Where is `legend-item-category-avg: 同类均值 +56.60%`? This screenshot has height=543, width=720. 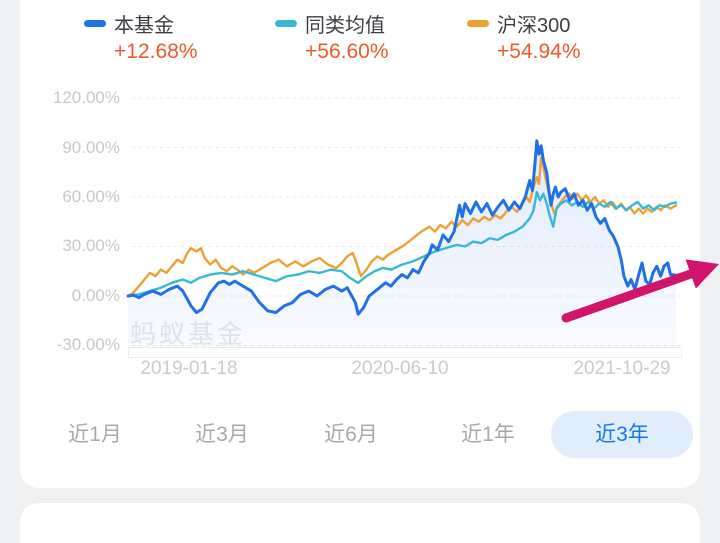 legend-item-category-avg: 同类均值 +56.60% is located at coordinates (332, 37).